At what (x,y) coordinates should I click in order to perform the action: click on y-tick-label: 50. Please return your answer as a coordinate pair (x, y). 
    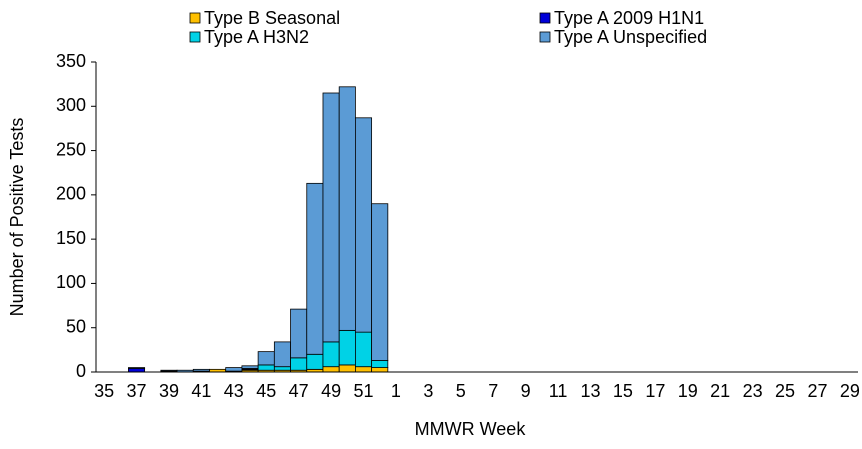
    Looking at the image, I should click on (76, 326).